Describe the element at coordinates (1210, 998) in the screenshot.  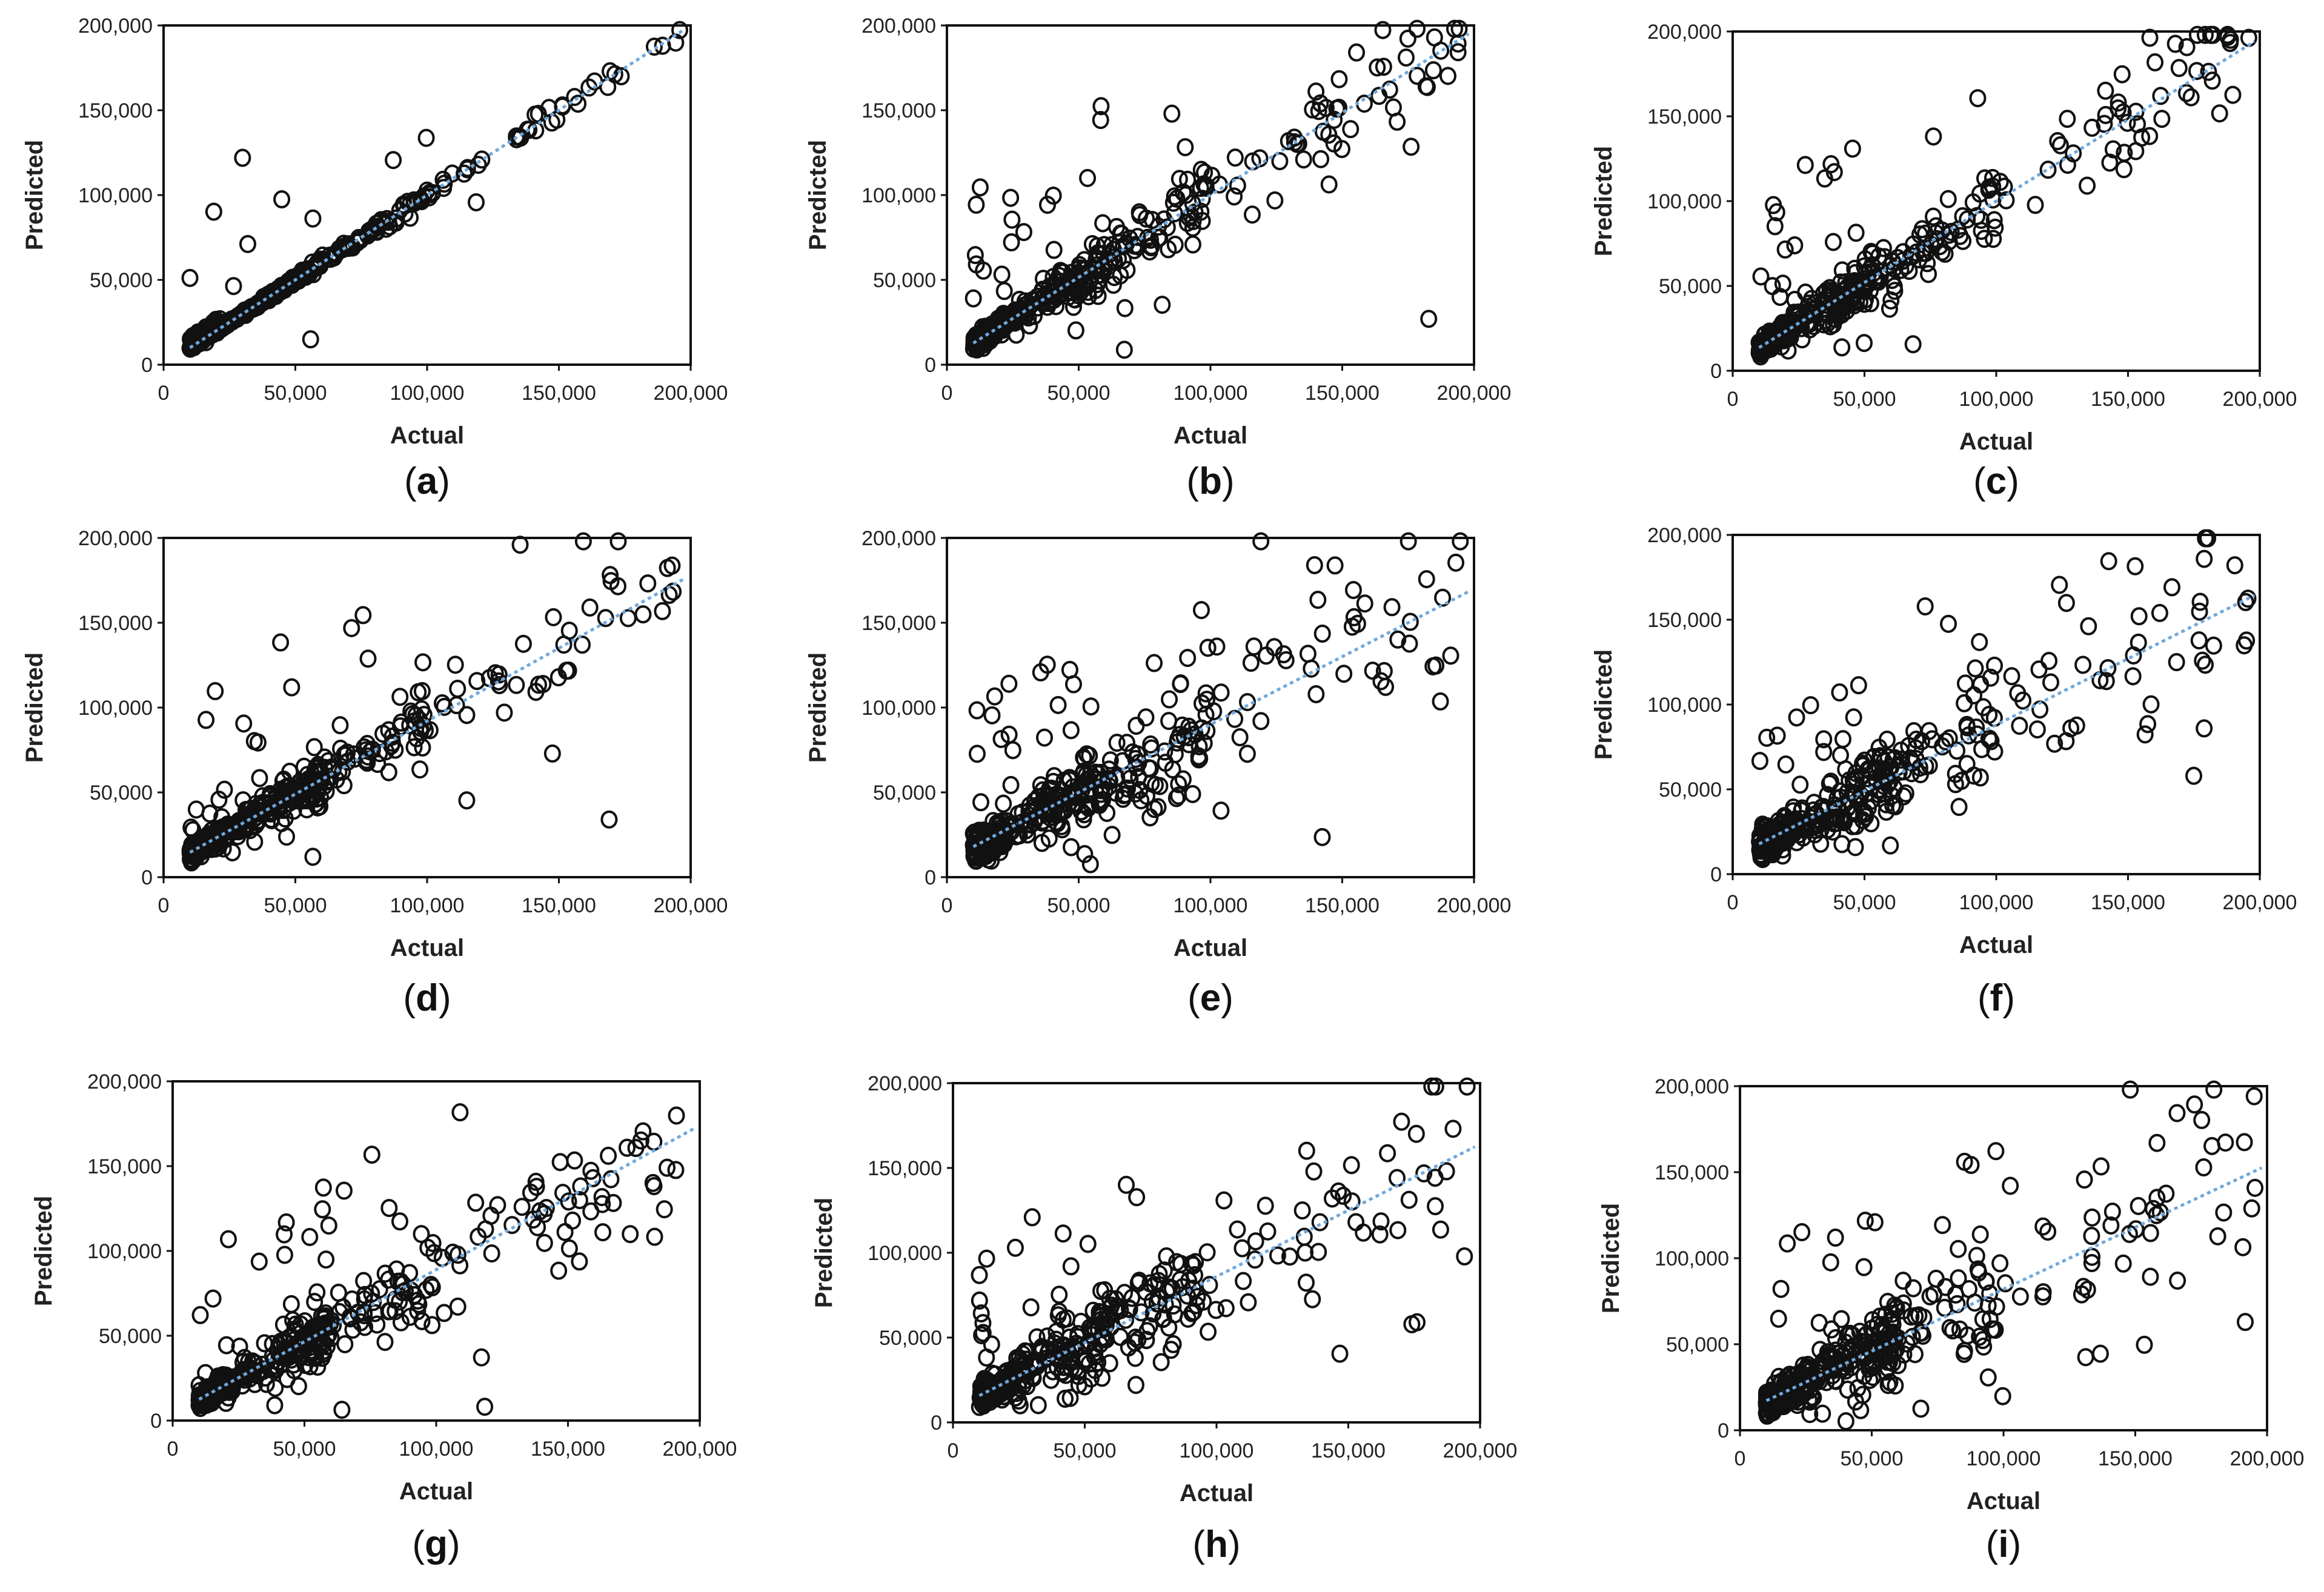
I see `panel-letter: e` at that location.